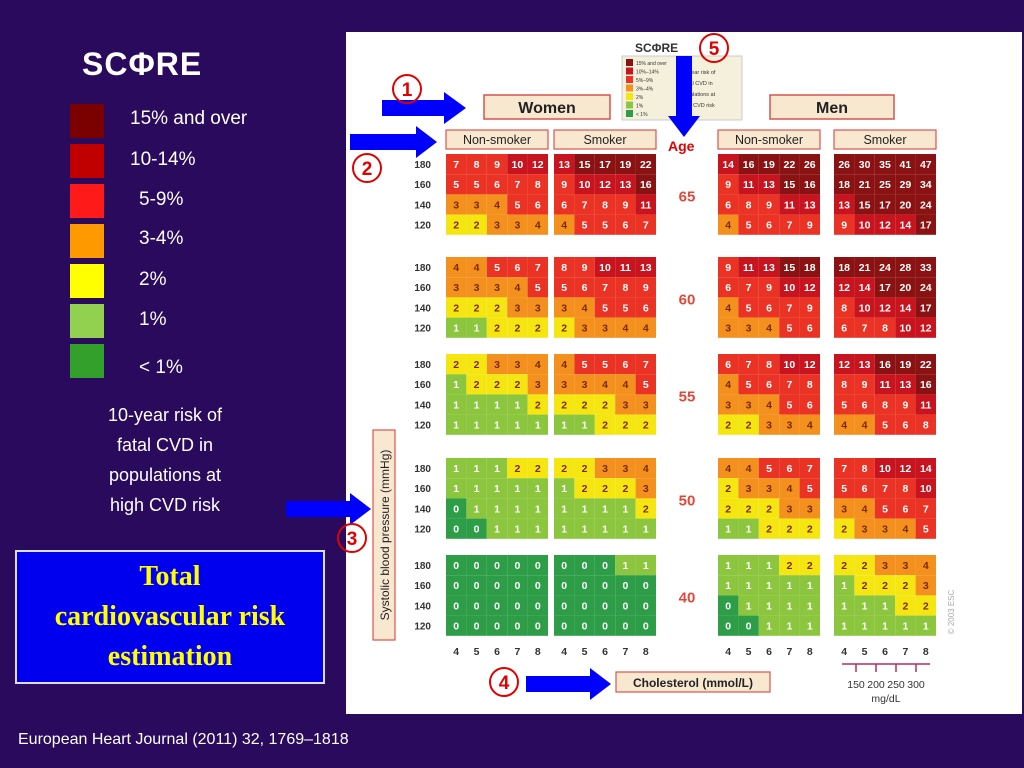 The image size is (1024, 768). I want to click on risk-value: 12, so click(906, 469).